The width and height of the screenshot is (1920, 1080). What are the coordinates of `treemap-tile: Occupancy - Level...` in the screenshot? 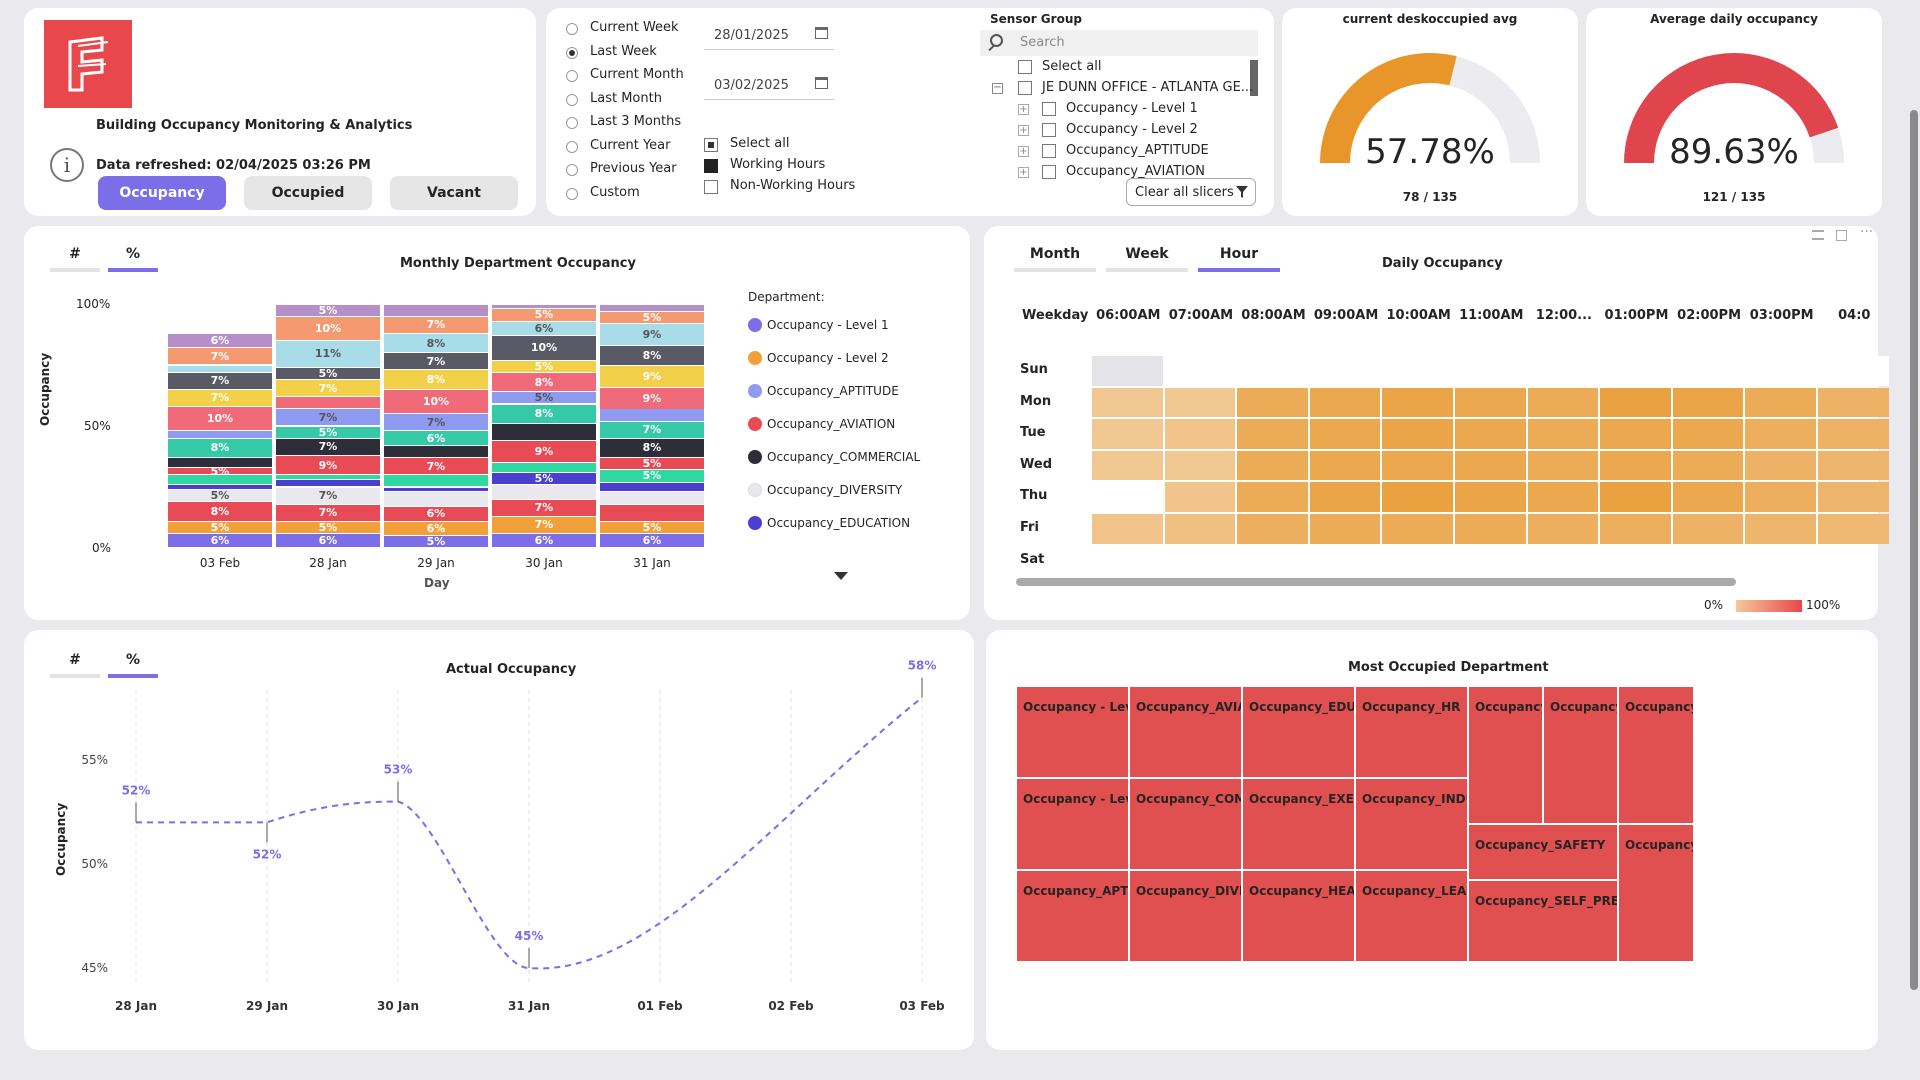 It's located at (1072, 732).